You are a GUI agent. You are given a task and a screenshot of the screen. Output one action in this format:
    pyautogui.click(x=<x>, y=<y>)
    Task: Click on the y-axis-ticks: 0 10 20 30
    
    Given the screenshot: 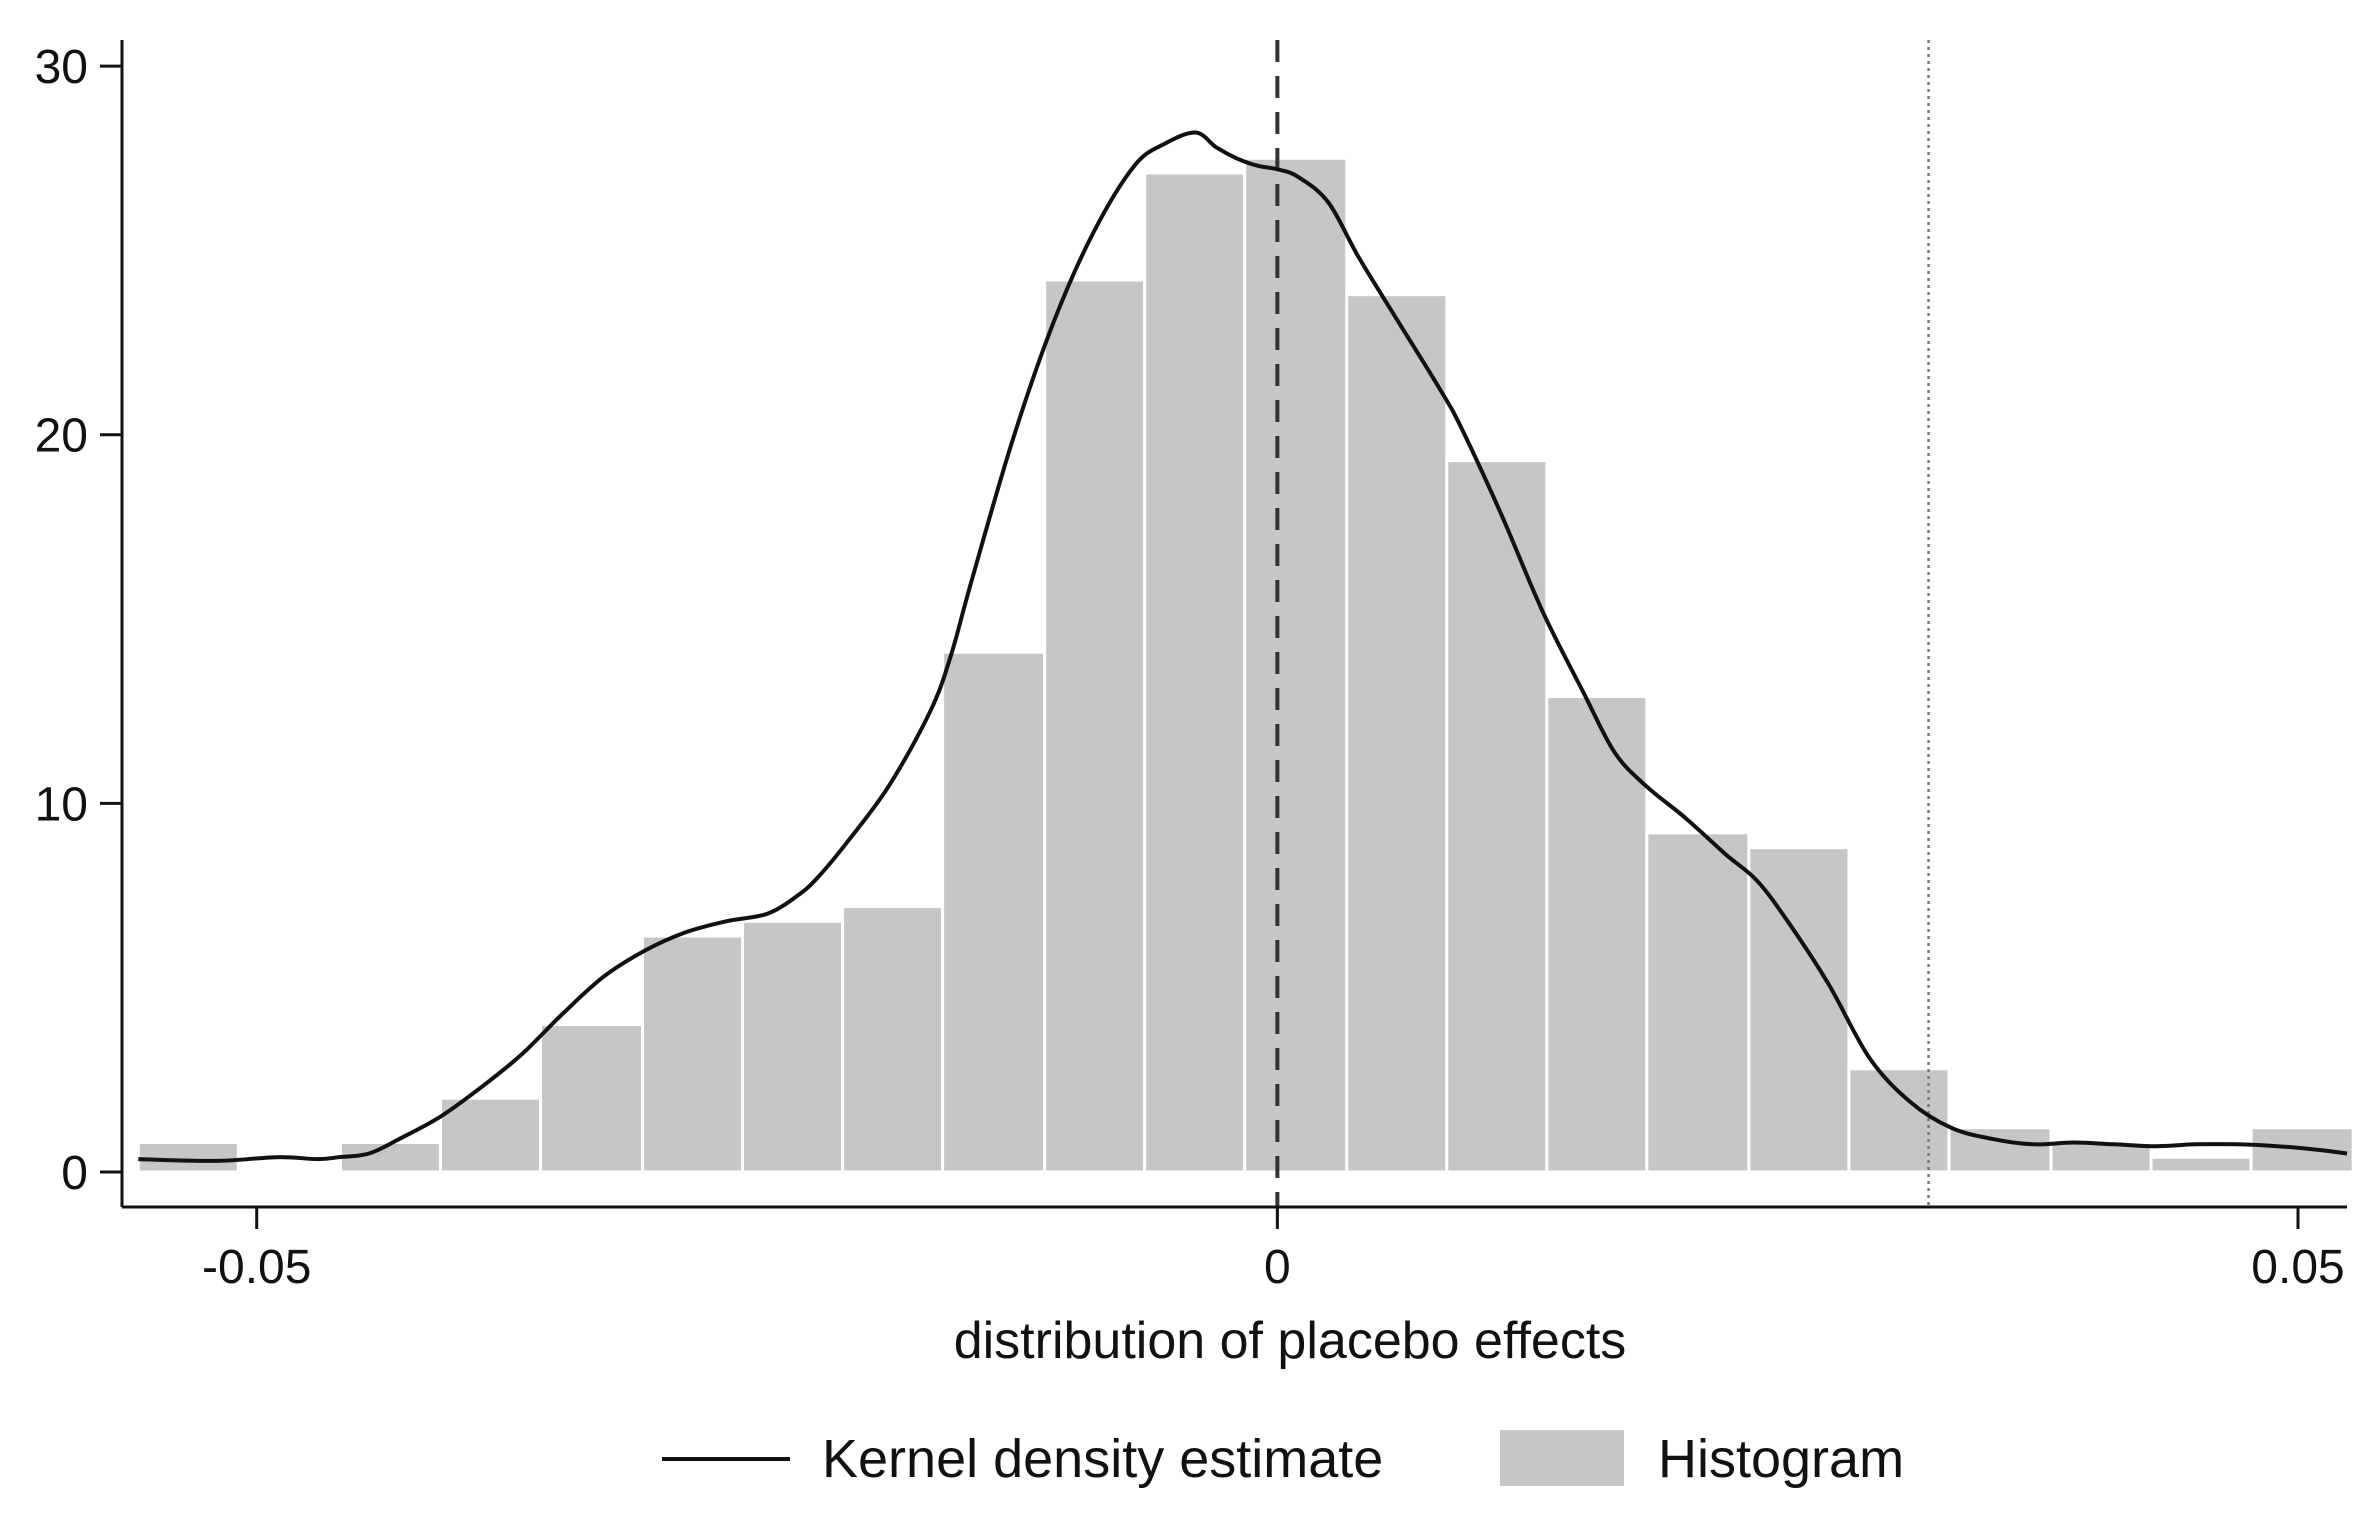 What is the action you would take?
    pyautogui.click(x=78, y=620)
    